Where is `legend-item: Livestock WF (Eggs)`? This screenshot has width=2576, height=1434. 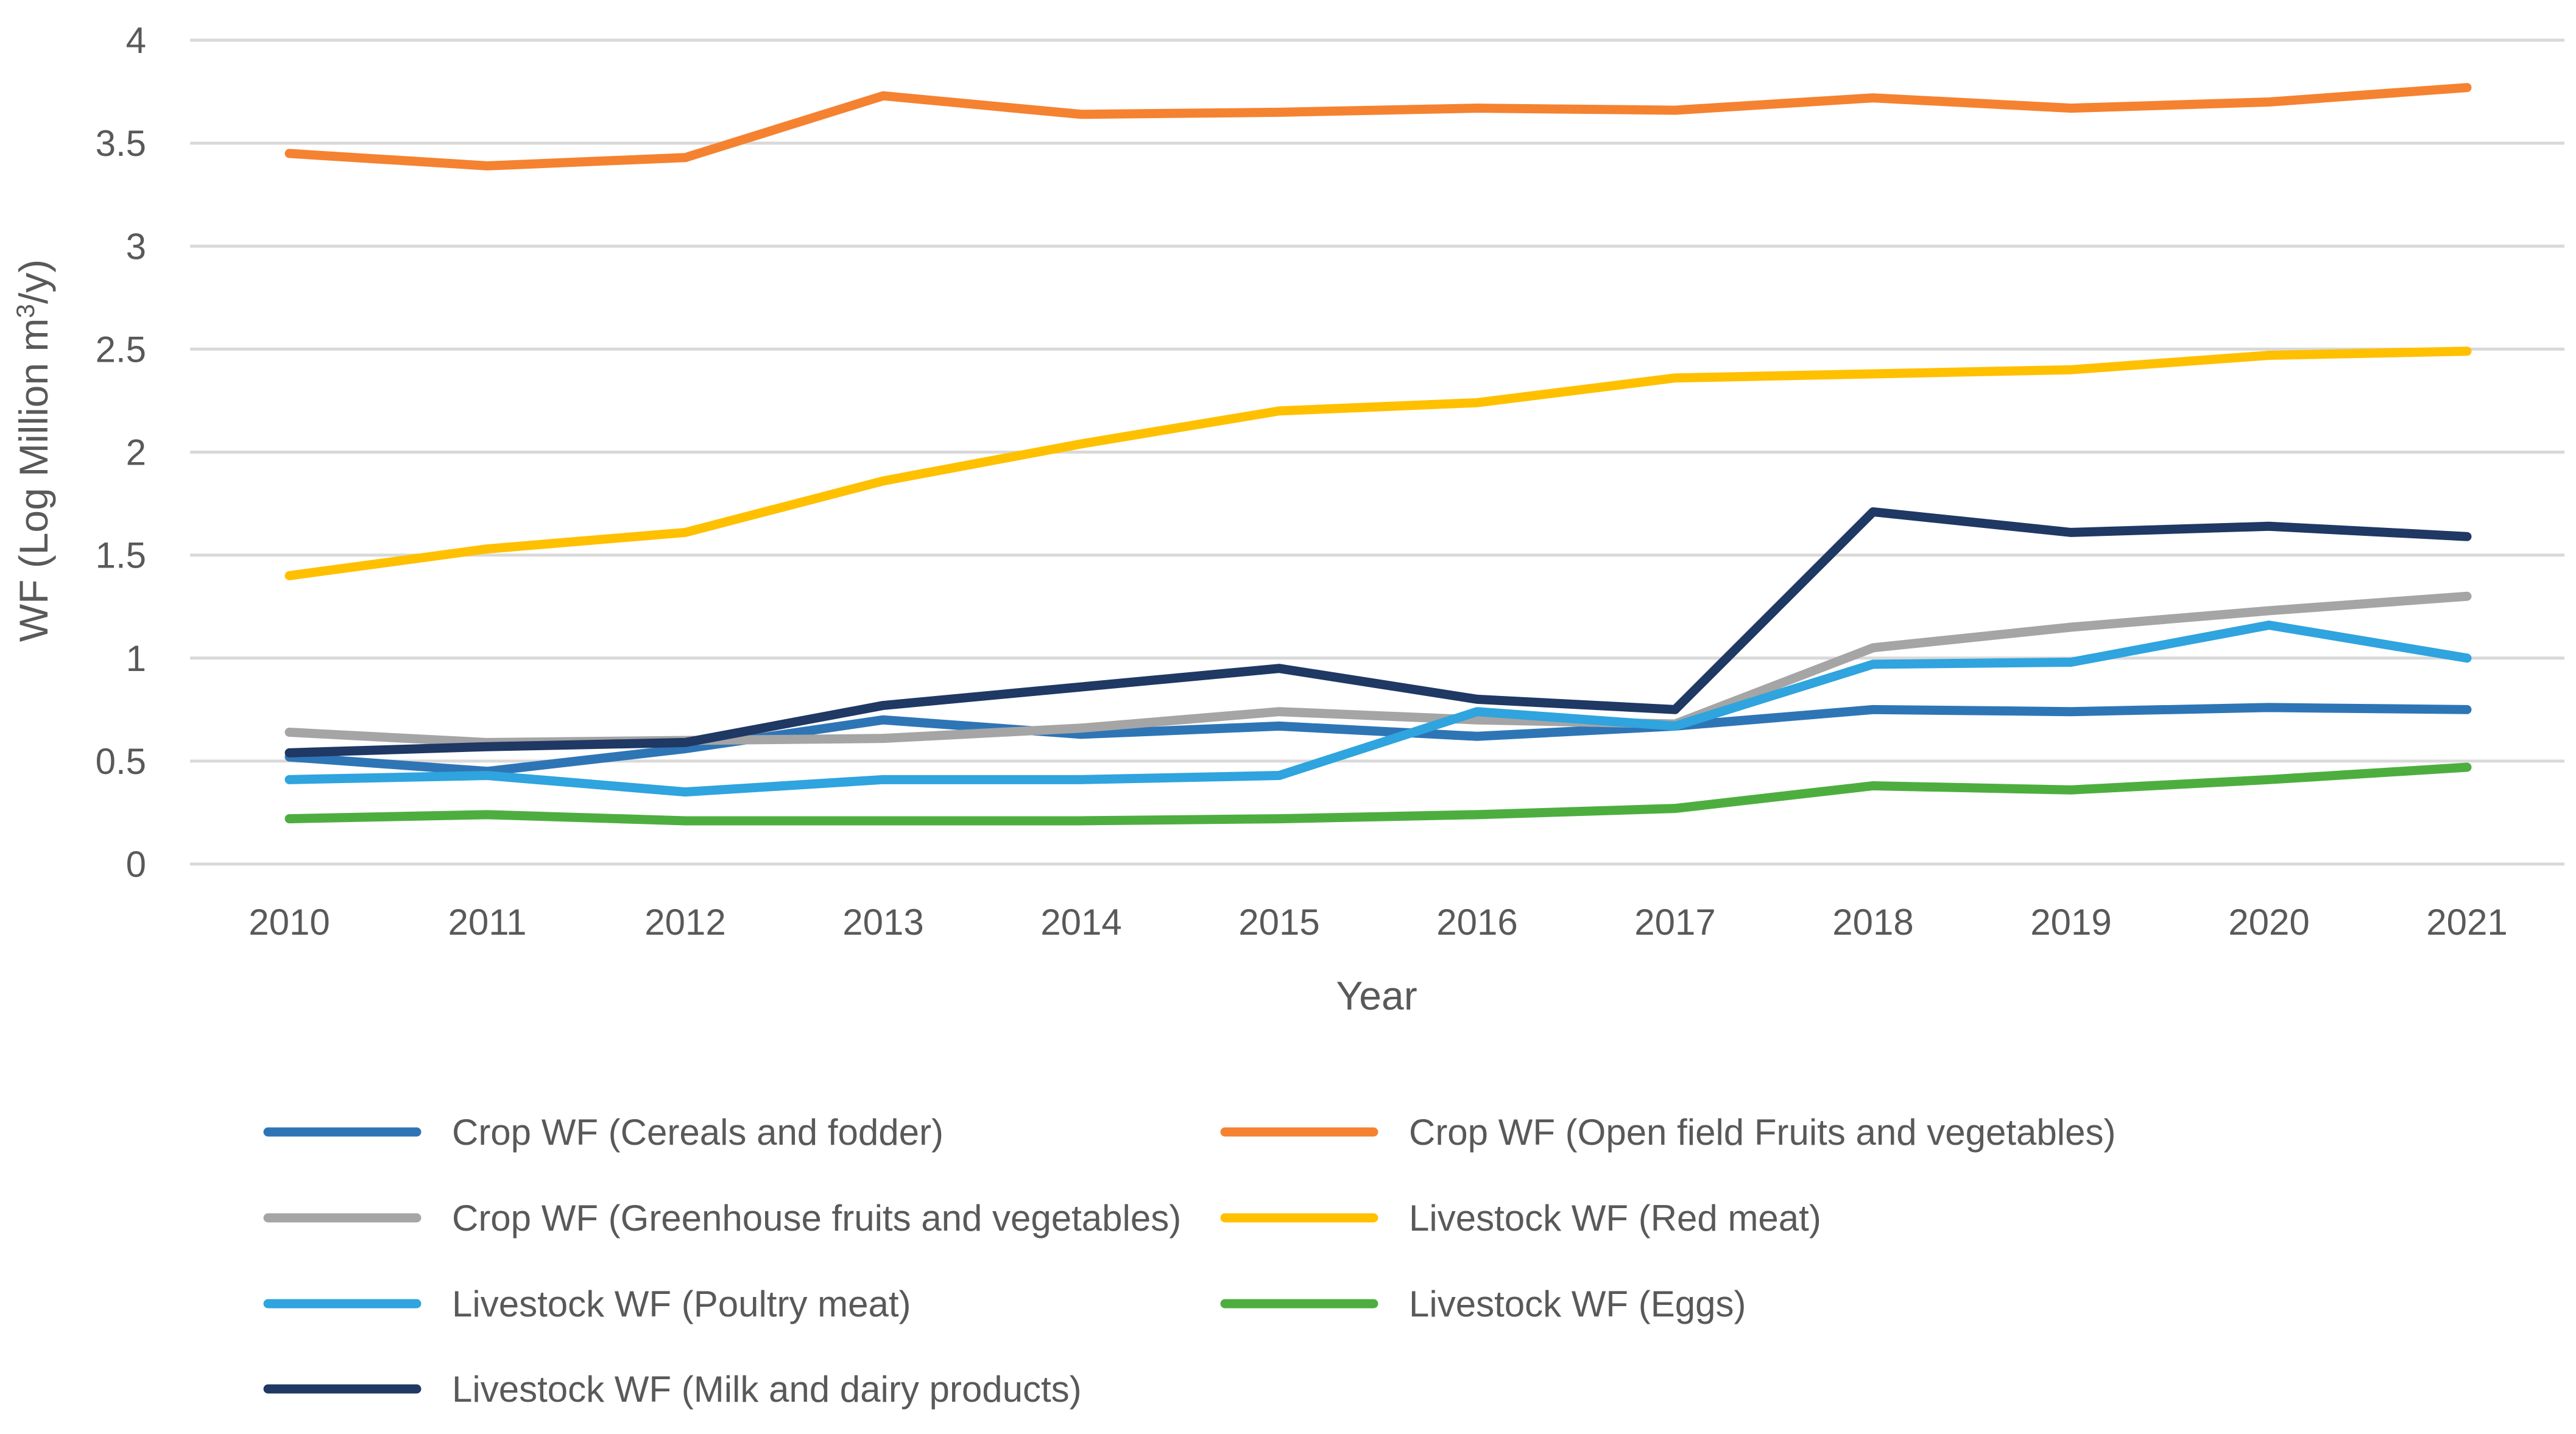
legend-item: Livestock WF (Eggs) is located at coordinates (1483, 1304).